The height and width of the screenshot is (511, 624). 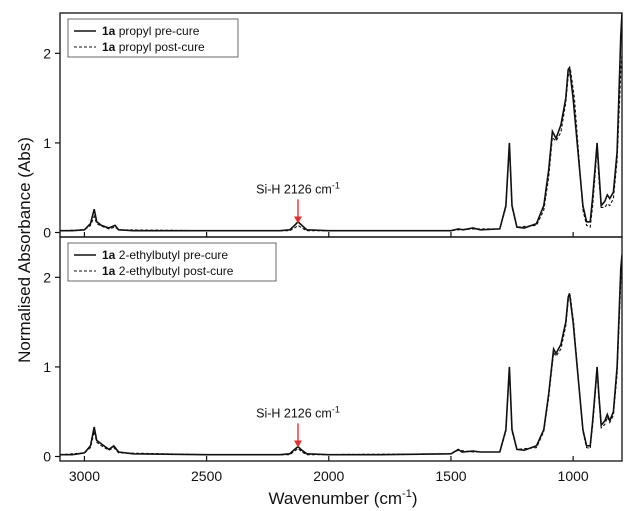 I want to click on x-axis-title-tail: ), so click(x=415, y=498).